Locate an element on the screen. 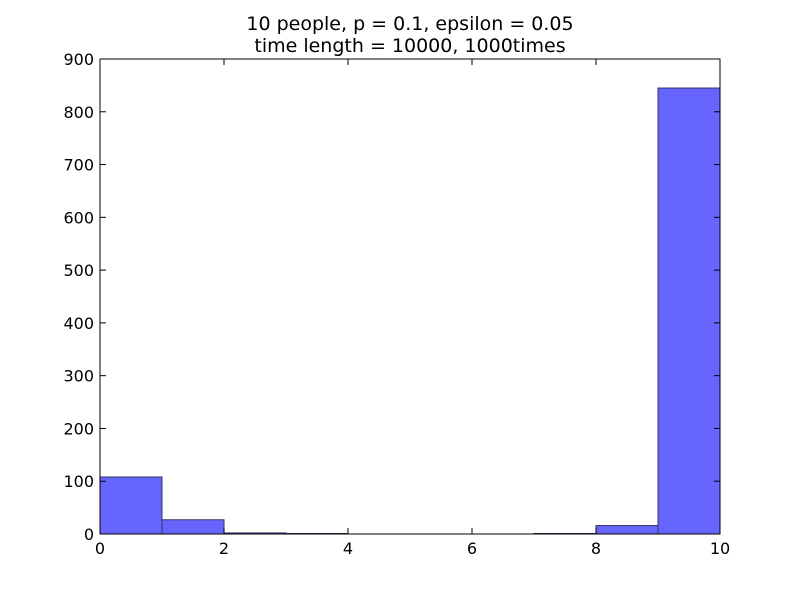 The width and height of the screenshot is (800, 593). chart-title-line-2: time length = 10000, 1000times is located at coordinates (409, 46).